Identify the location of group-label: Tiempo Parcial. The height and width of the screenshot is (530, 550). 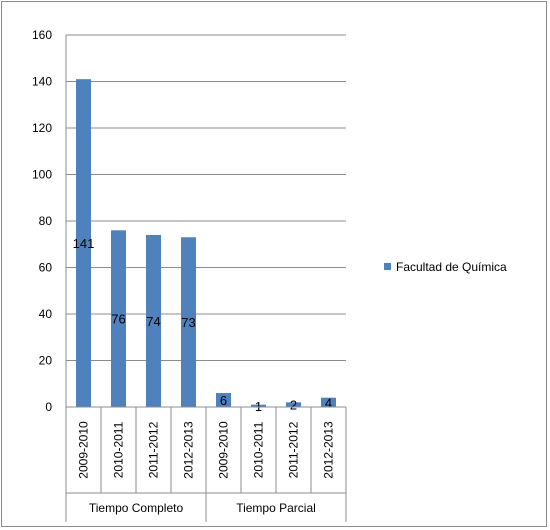
(276, 508).